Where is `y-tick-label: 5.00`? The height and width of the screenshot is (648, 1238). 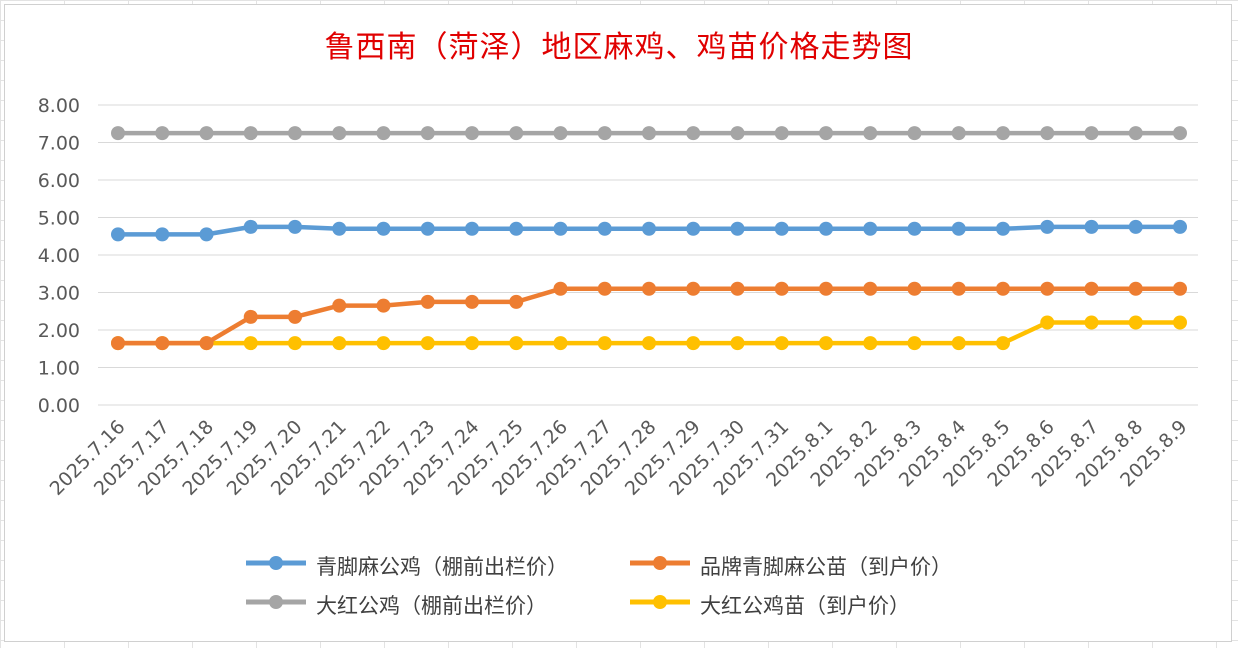
y-tick-label: 5.00 is located at coordinates (59, 219).